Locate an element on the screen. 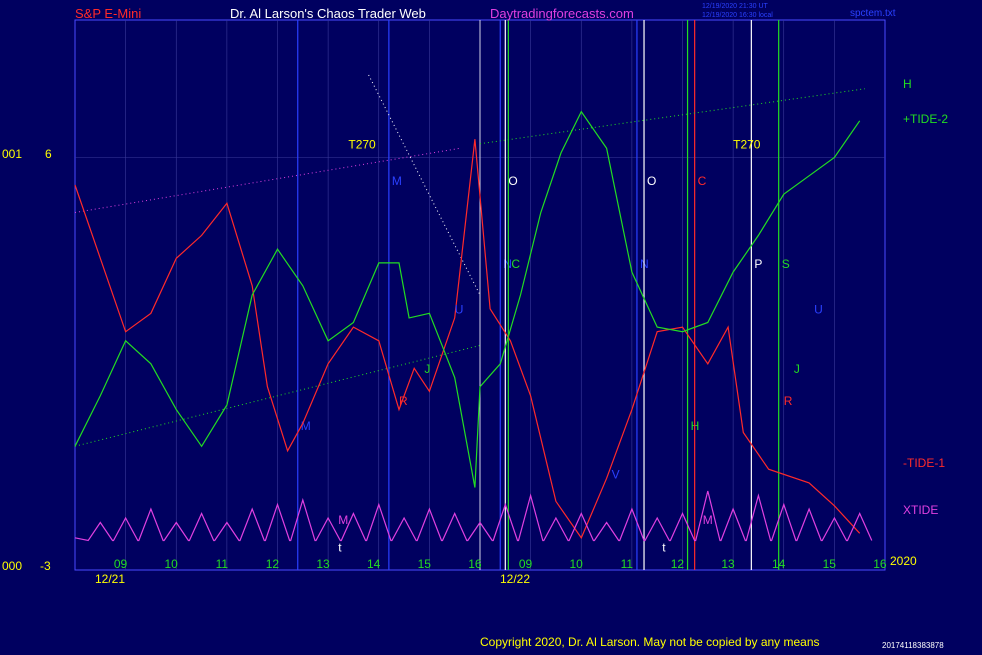 Image resolution: width=982 pixels, height=655 pixels. series-xtide is located at coordinates (473, 516).